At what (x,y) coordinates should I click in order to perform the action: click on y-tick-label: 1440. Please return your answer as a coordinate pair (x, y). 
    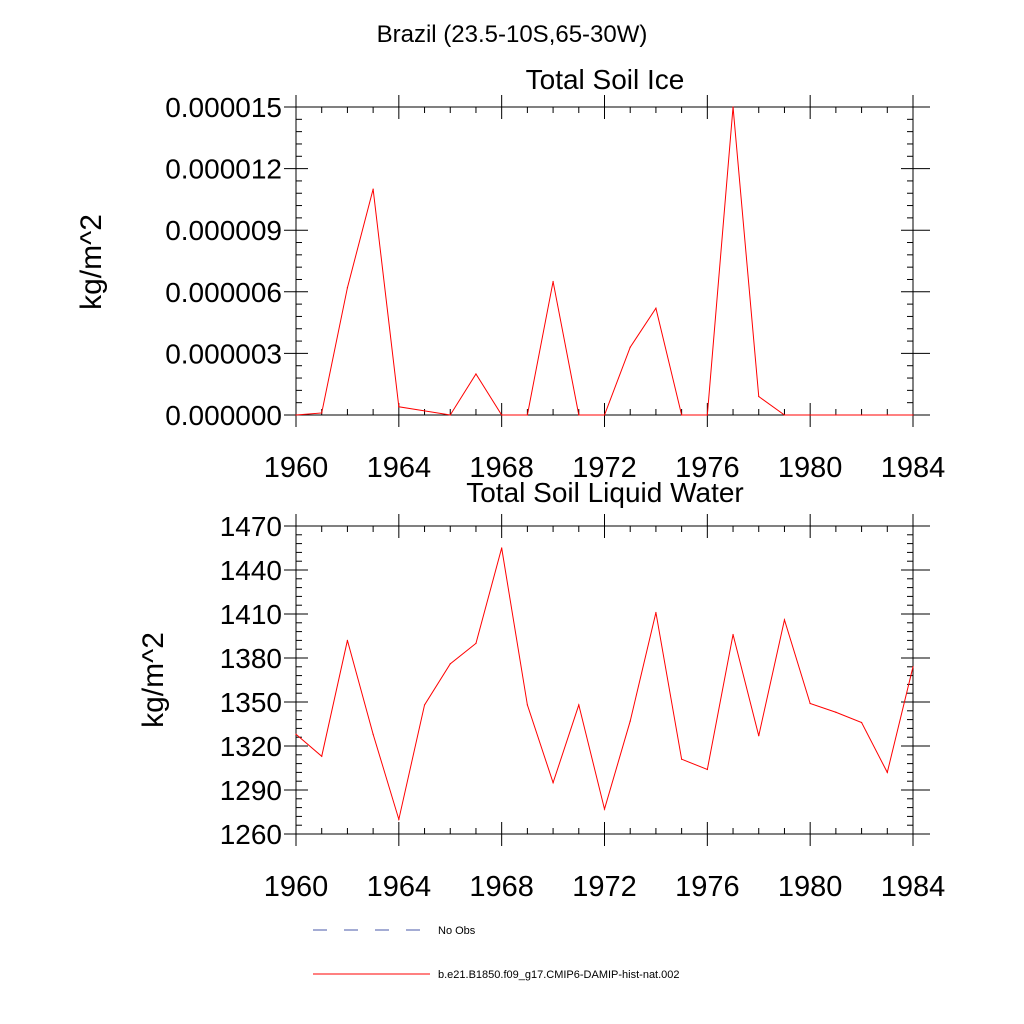
    Looking at the image, I should click on (251, 570).